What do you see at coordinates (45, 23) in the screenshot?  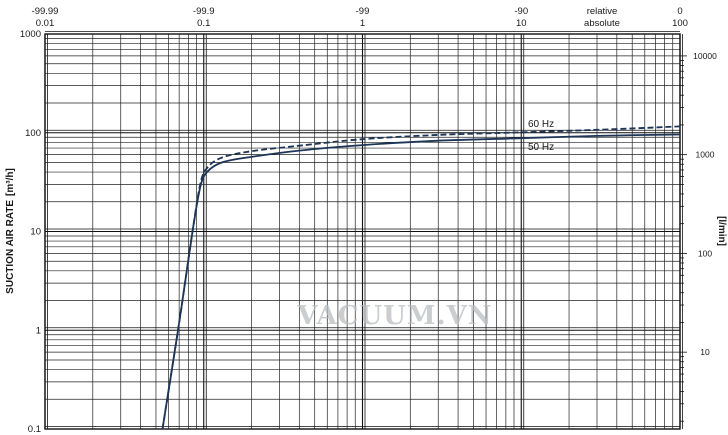 I see `x-absolute-tick-label: 0.01` at bounding box center [45, 23].